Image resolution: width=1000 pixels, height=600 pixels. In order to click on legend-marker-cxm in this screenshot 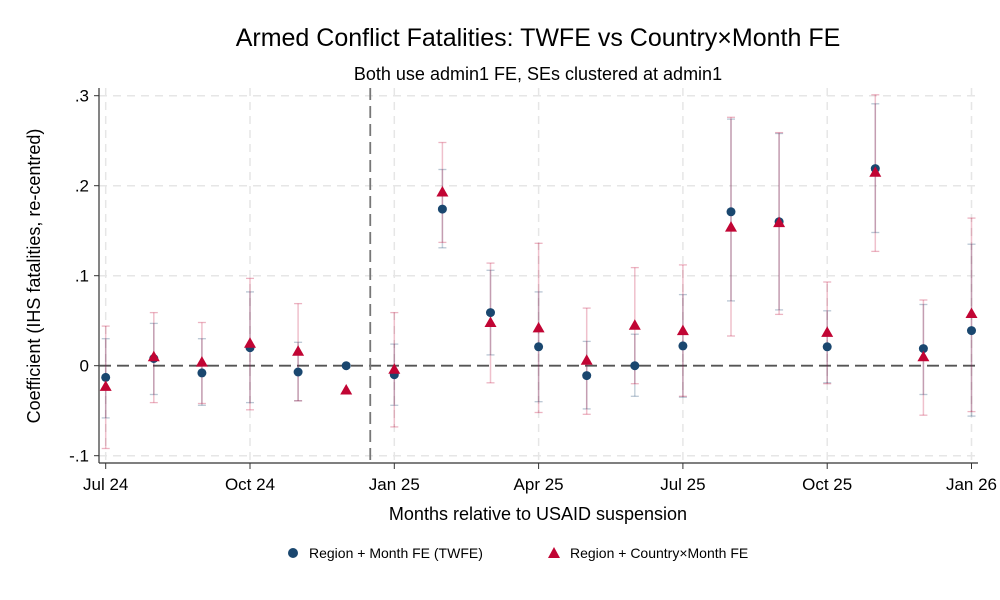, I will do `click(554, 552)`.